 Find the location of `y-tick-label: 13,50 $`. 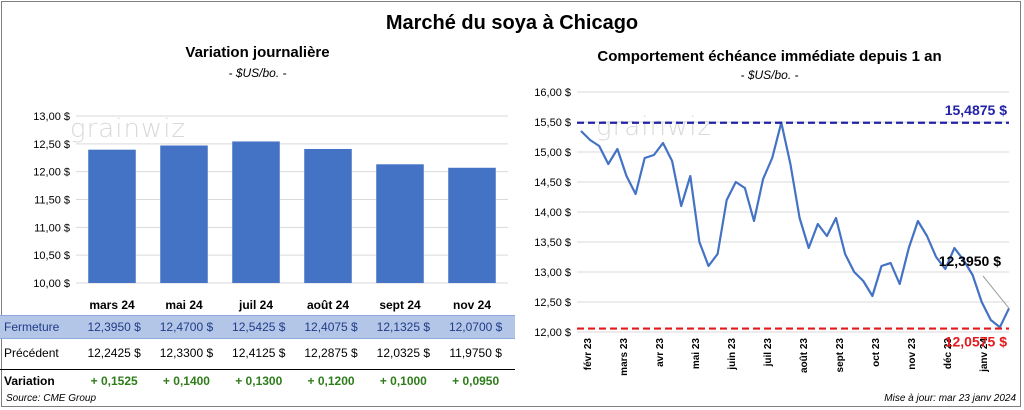

y-tick-label: 13,50 $ is located at coordinates (552, 243).